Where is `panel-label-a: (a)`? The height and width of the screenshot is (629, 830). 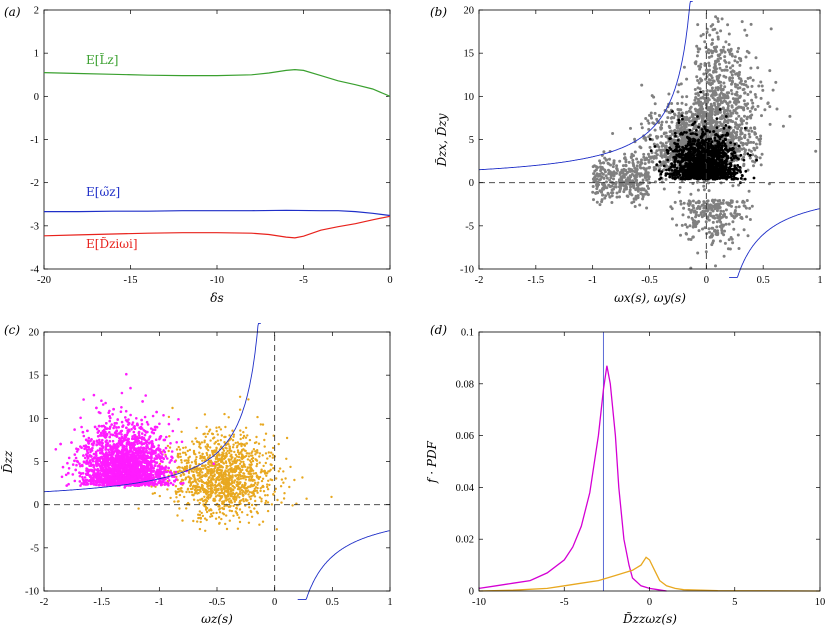 panel-label-a: (a) is located at coordinates (12, 12).